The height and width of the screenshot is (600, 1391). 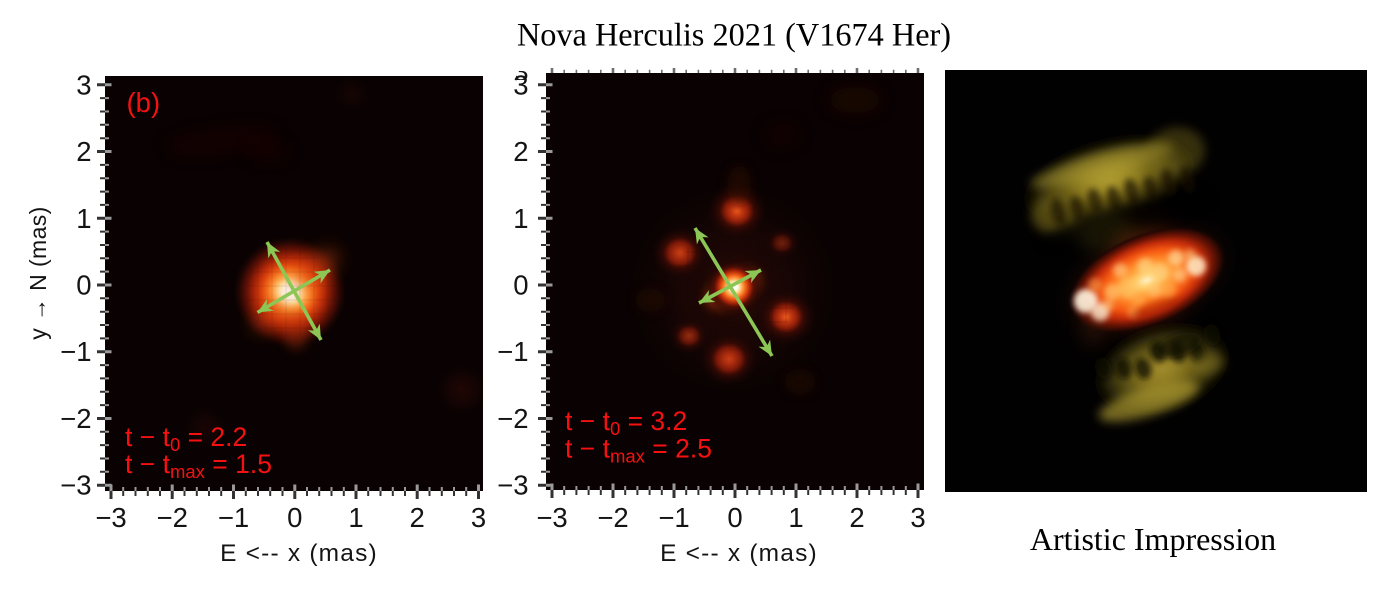 I want to click on svg-text: Artistic Impression, so click(x=1153, y=539).